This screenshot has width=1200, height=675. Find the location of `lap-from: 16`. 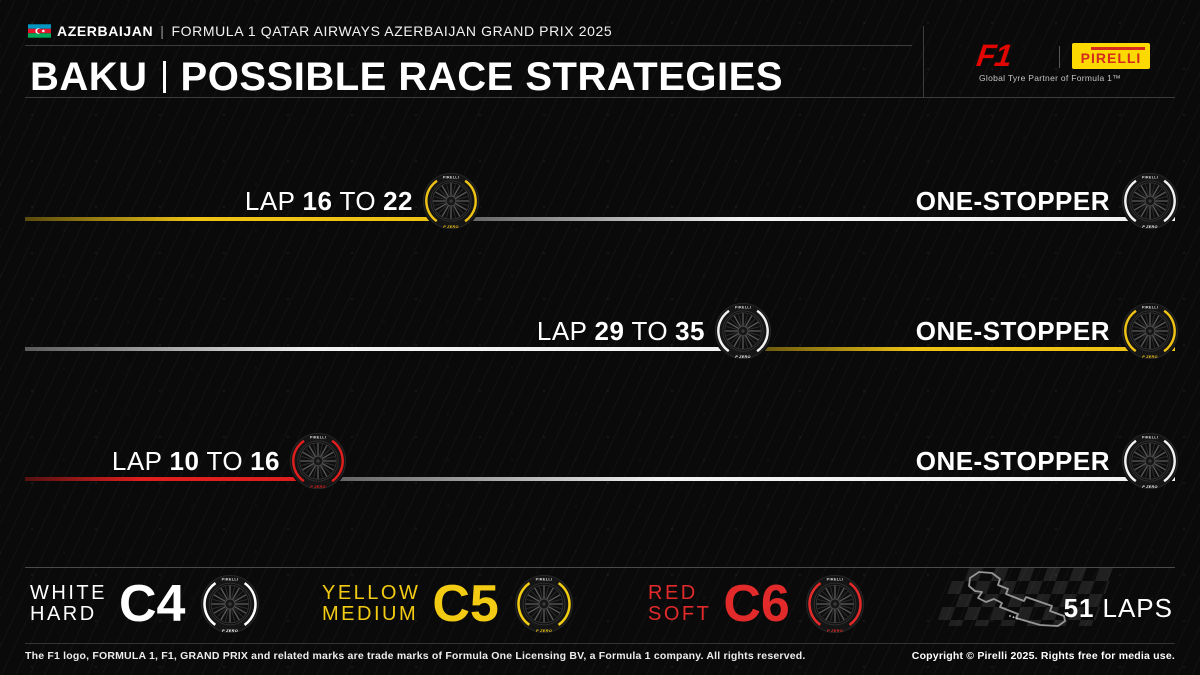

lap-from: 16 is located at coordinates (317, 201).